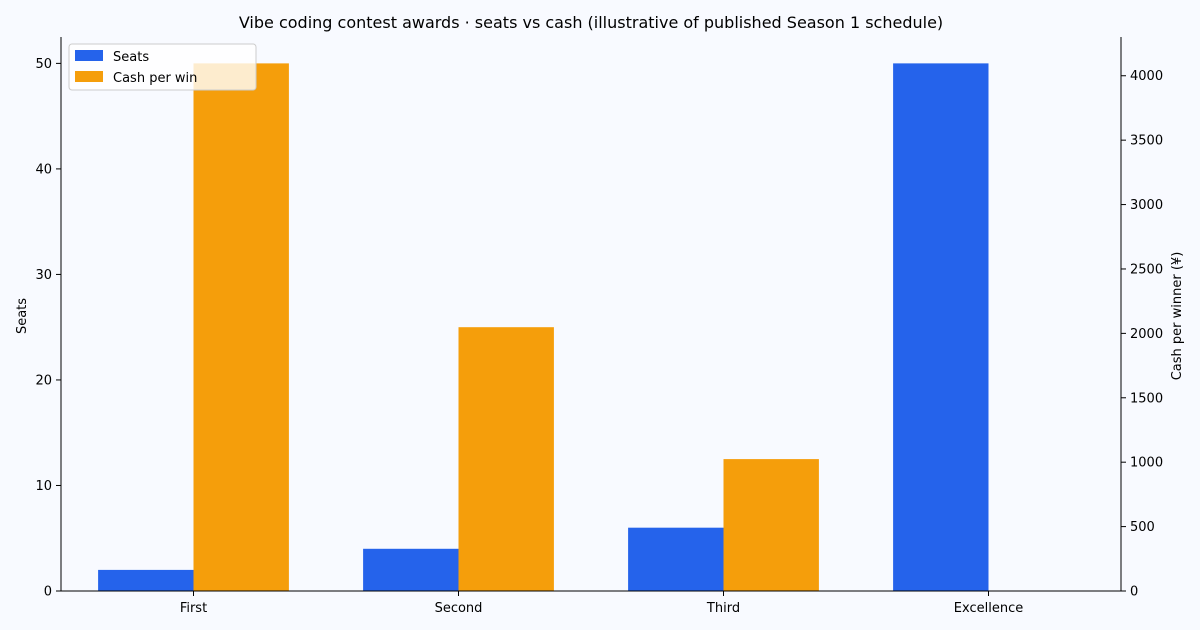 This screenshot has height=630, width=1200. What do you see at coordinates (89, 55) in the screenshot?
I see `legend-swatch-seats` at bounding box center [89, 55].